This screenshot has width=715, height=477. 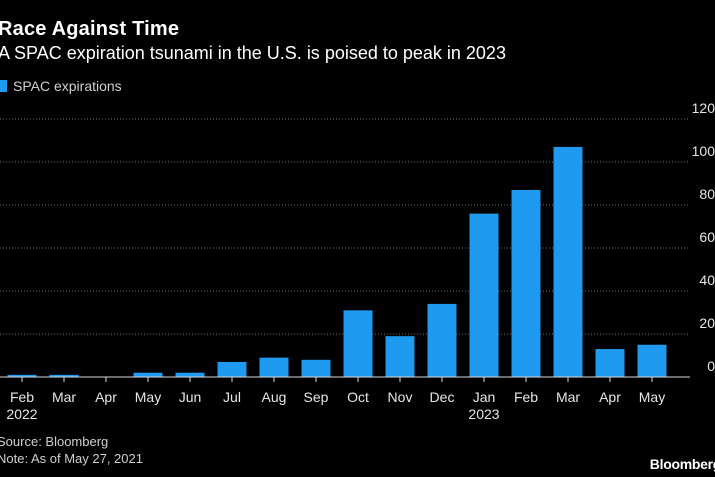 I want to click on y-tick-label: 0, so click(x=711, y=366).